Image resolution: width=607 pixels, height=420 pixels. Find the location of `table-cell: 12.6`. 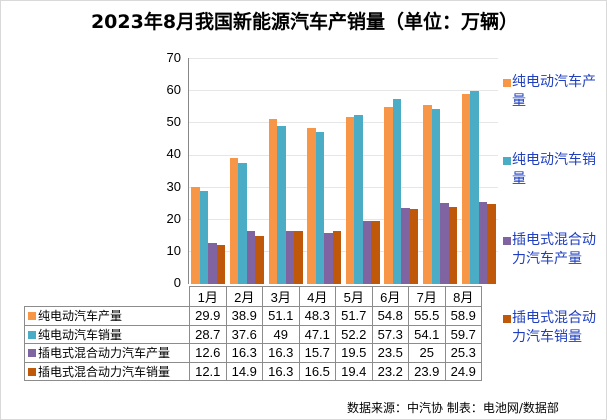

table-cell: 12.6 is located at coordinates (208, 353).